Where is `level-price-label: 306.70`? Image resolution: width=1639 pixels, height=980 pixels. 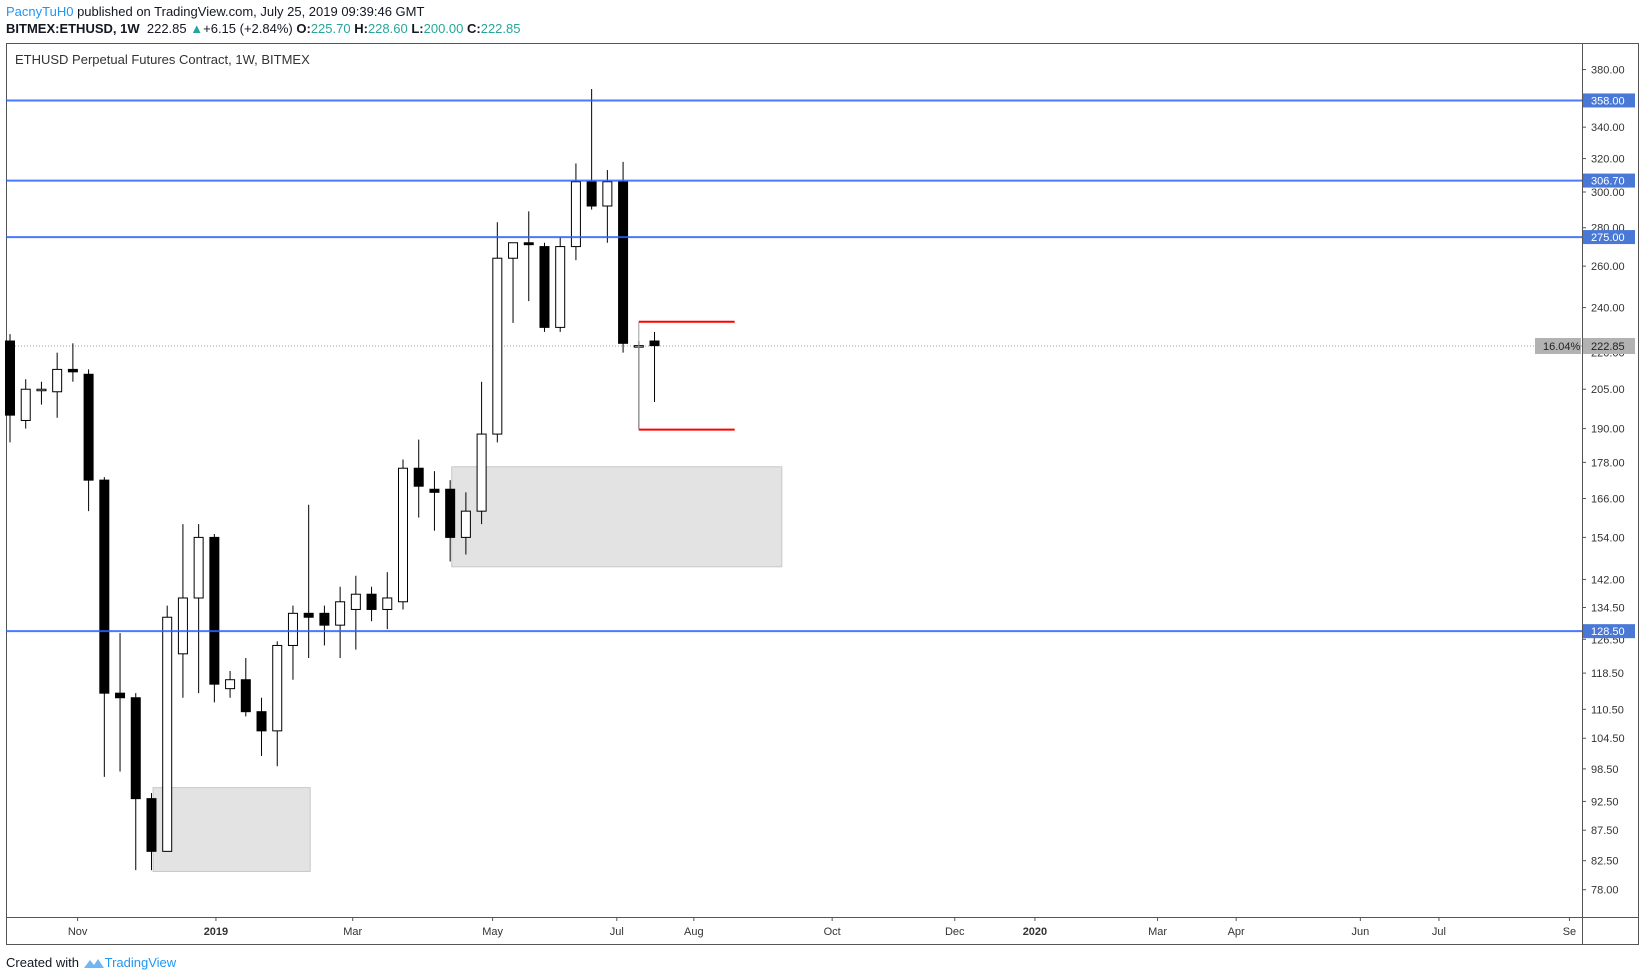 level-price-label: 306.70 is located at coordinates (1608, 182).